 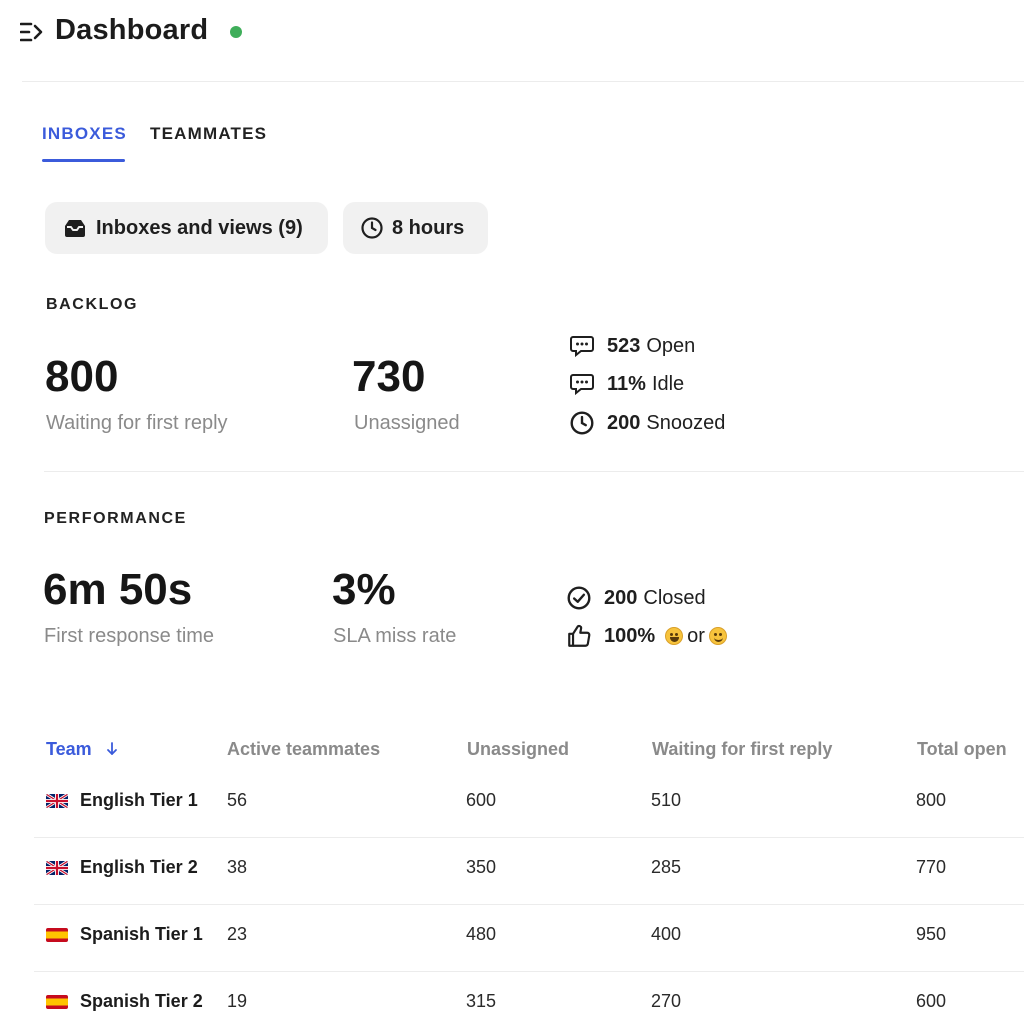 I want to click on open-count: 523, so click(x=624, y=345).